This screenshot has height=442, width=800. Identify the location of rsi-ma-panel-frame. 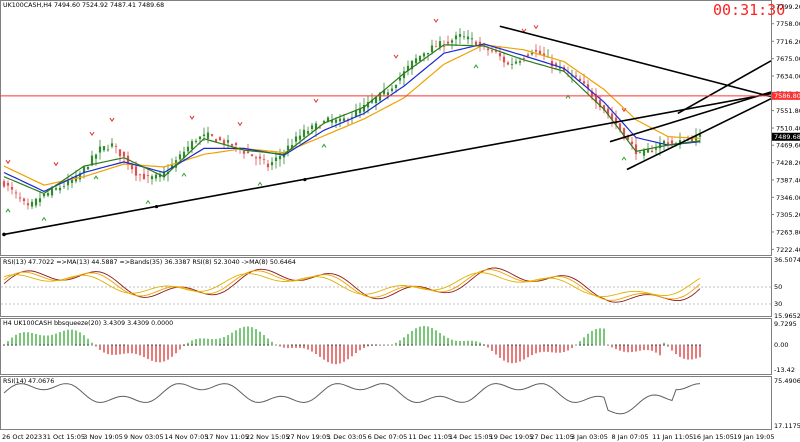
(386, 287).